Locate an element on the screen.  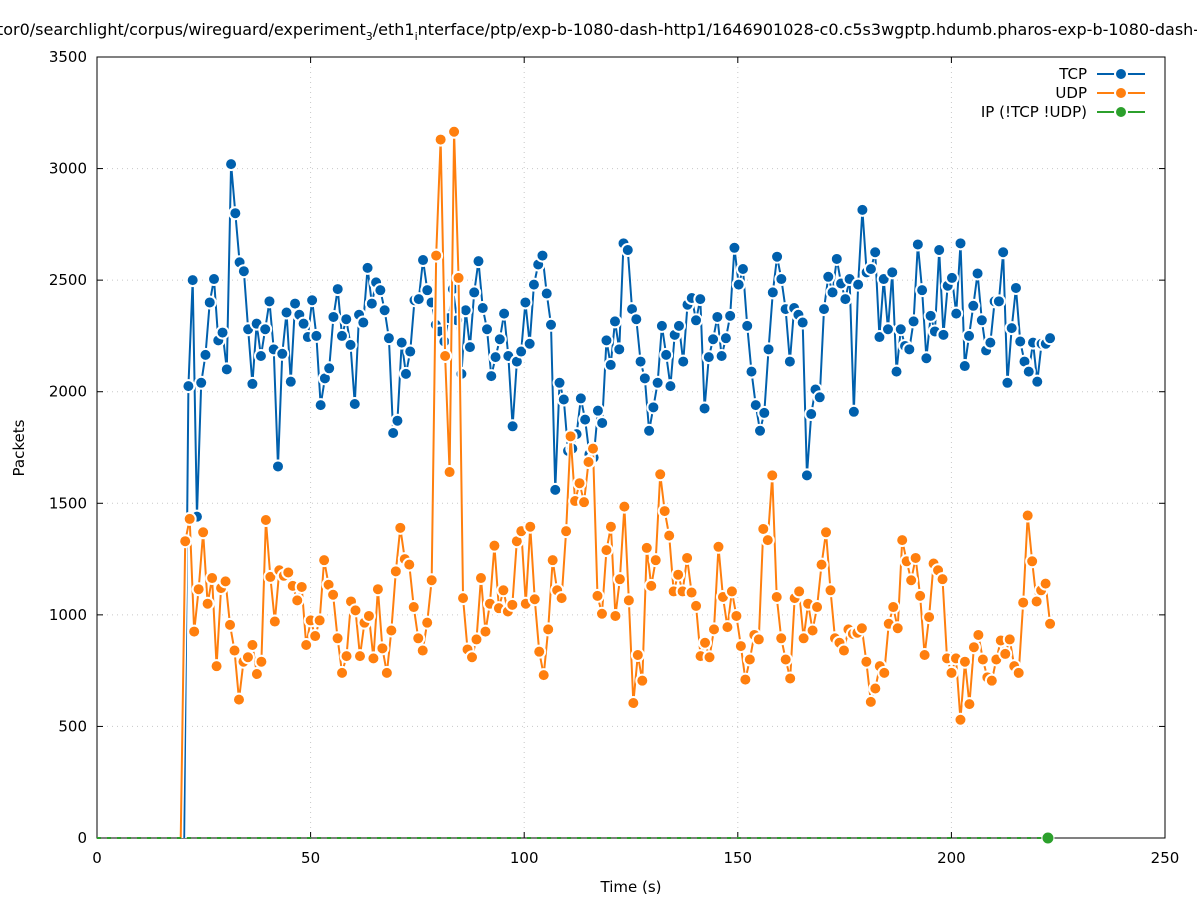
x-tick-label: 0 is located at coordinates (97, 858).